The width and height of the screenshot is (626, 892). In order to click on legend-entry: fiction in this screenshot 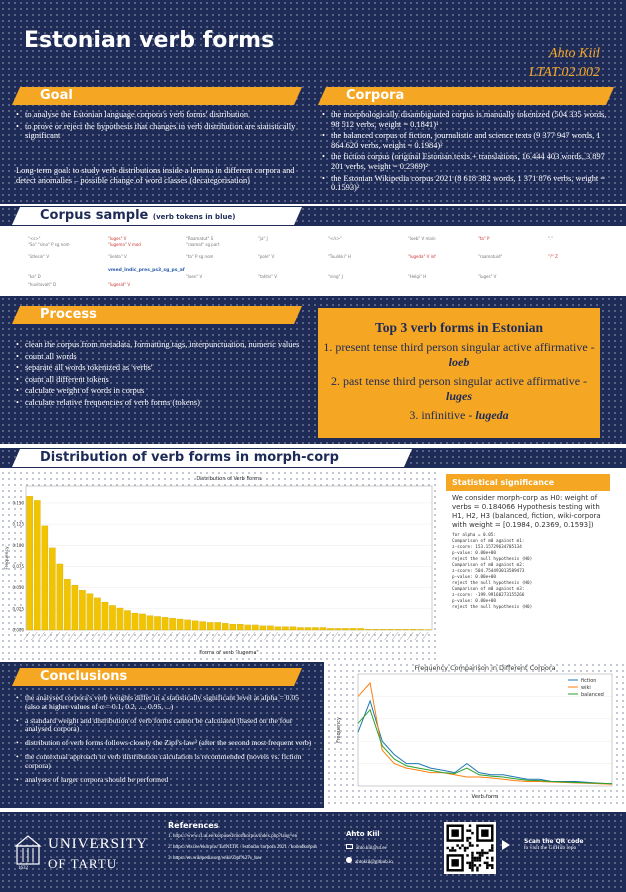, I will do `click(588, 681)`.